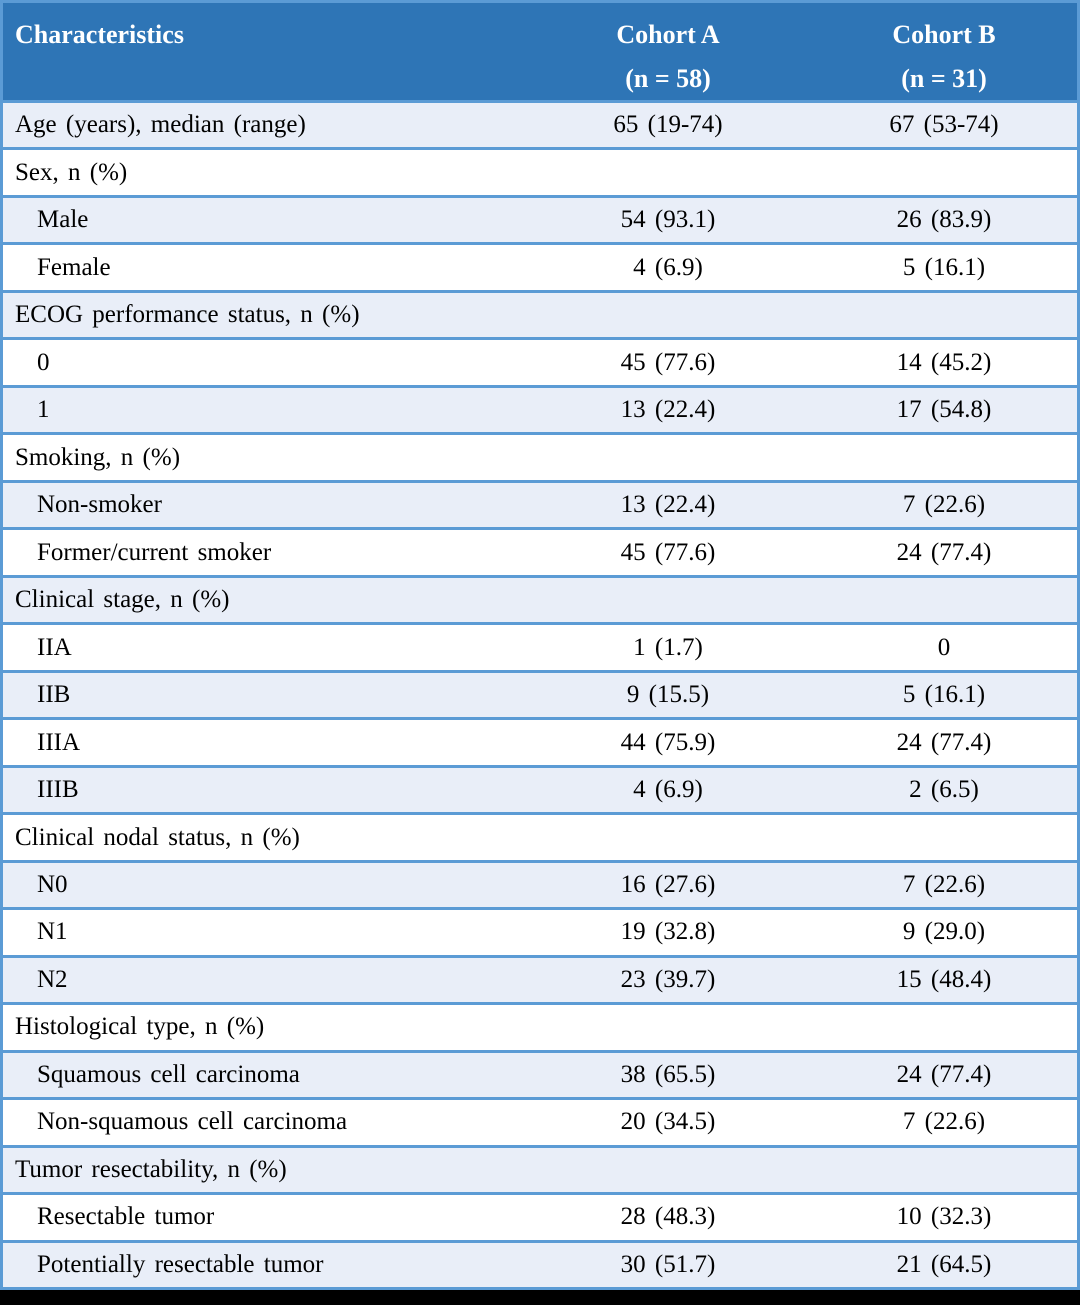 This screenshot has height=1305, width=1080. What do you see at coordinates (668, 78) in the screenshot?
I see `cohort-a-n: (n = 58)` at bounding box center [668, 78].